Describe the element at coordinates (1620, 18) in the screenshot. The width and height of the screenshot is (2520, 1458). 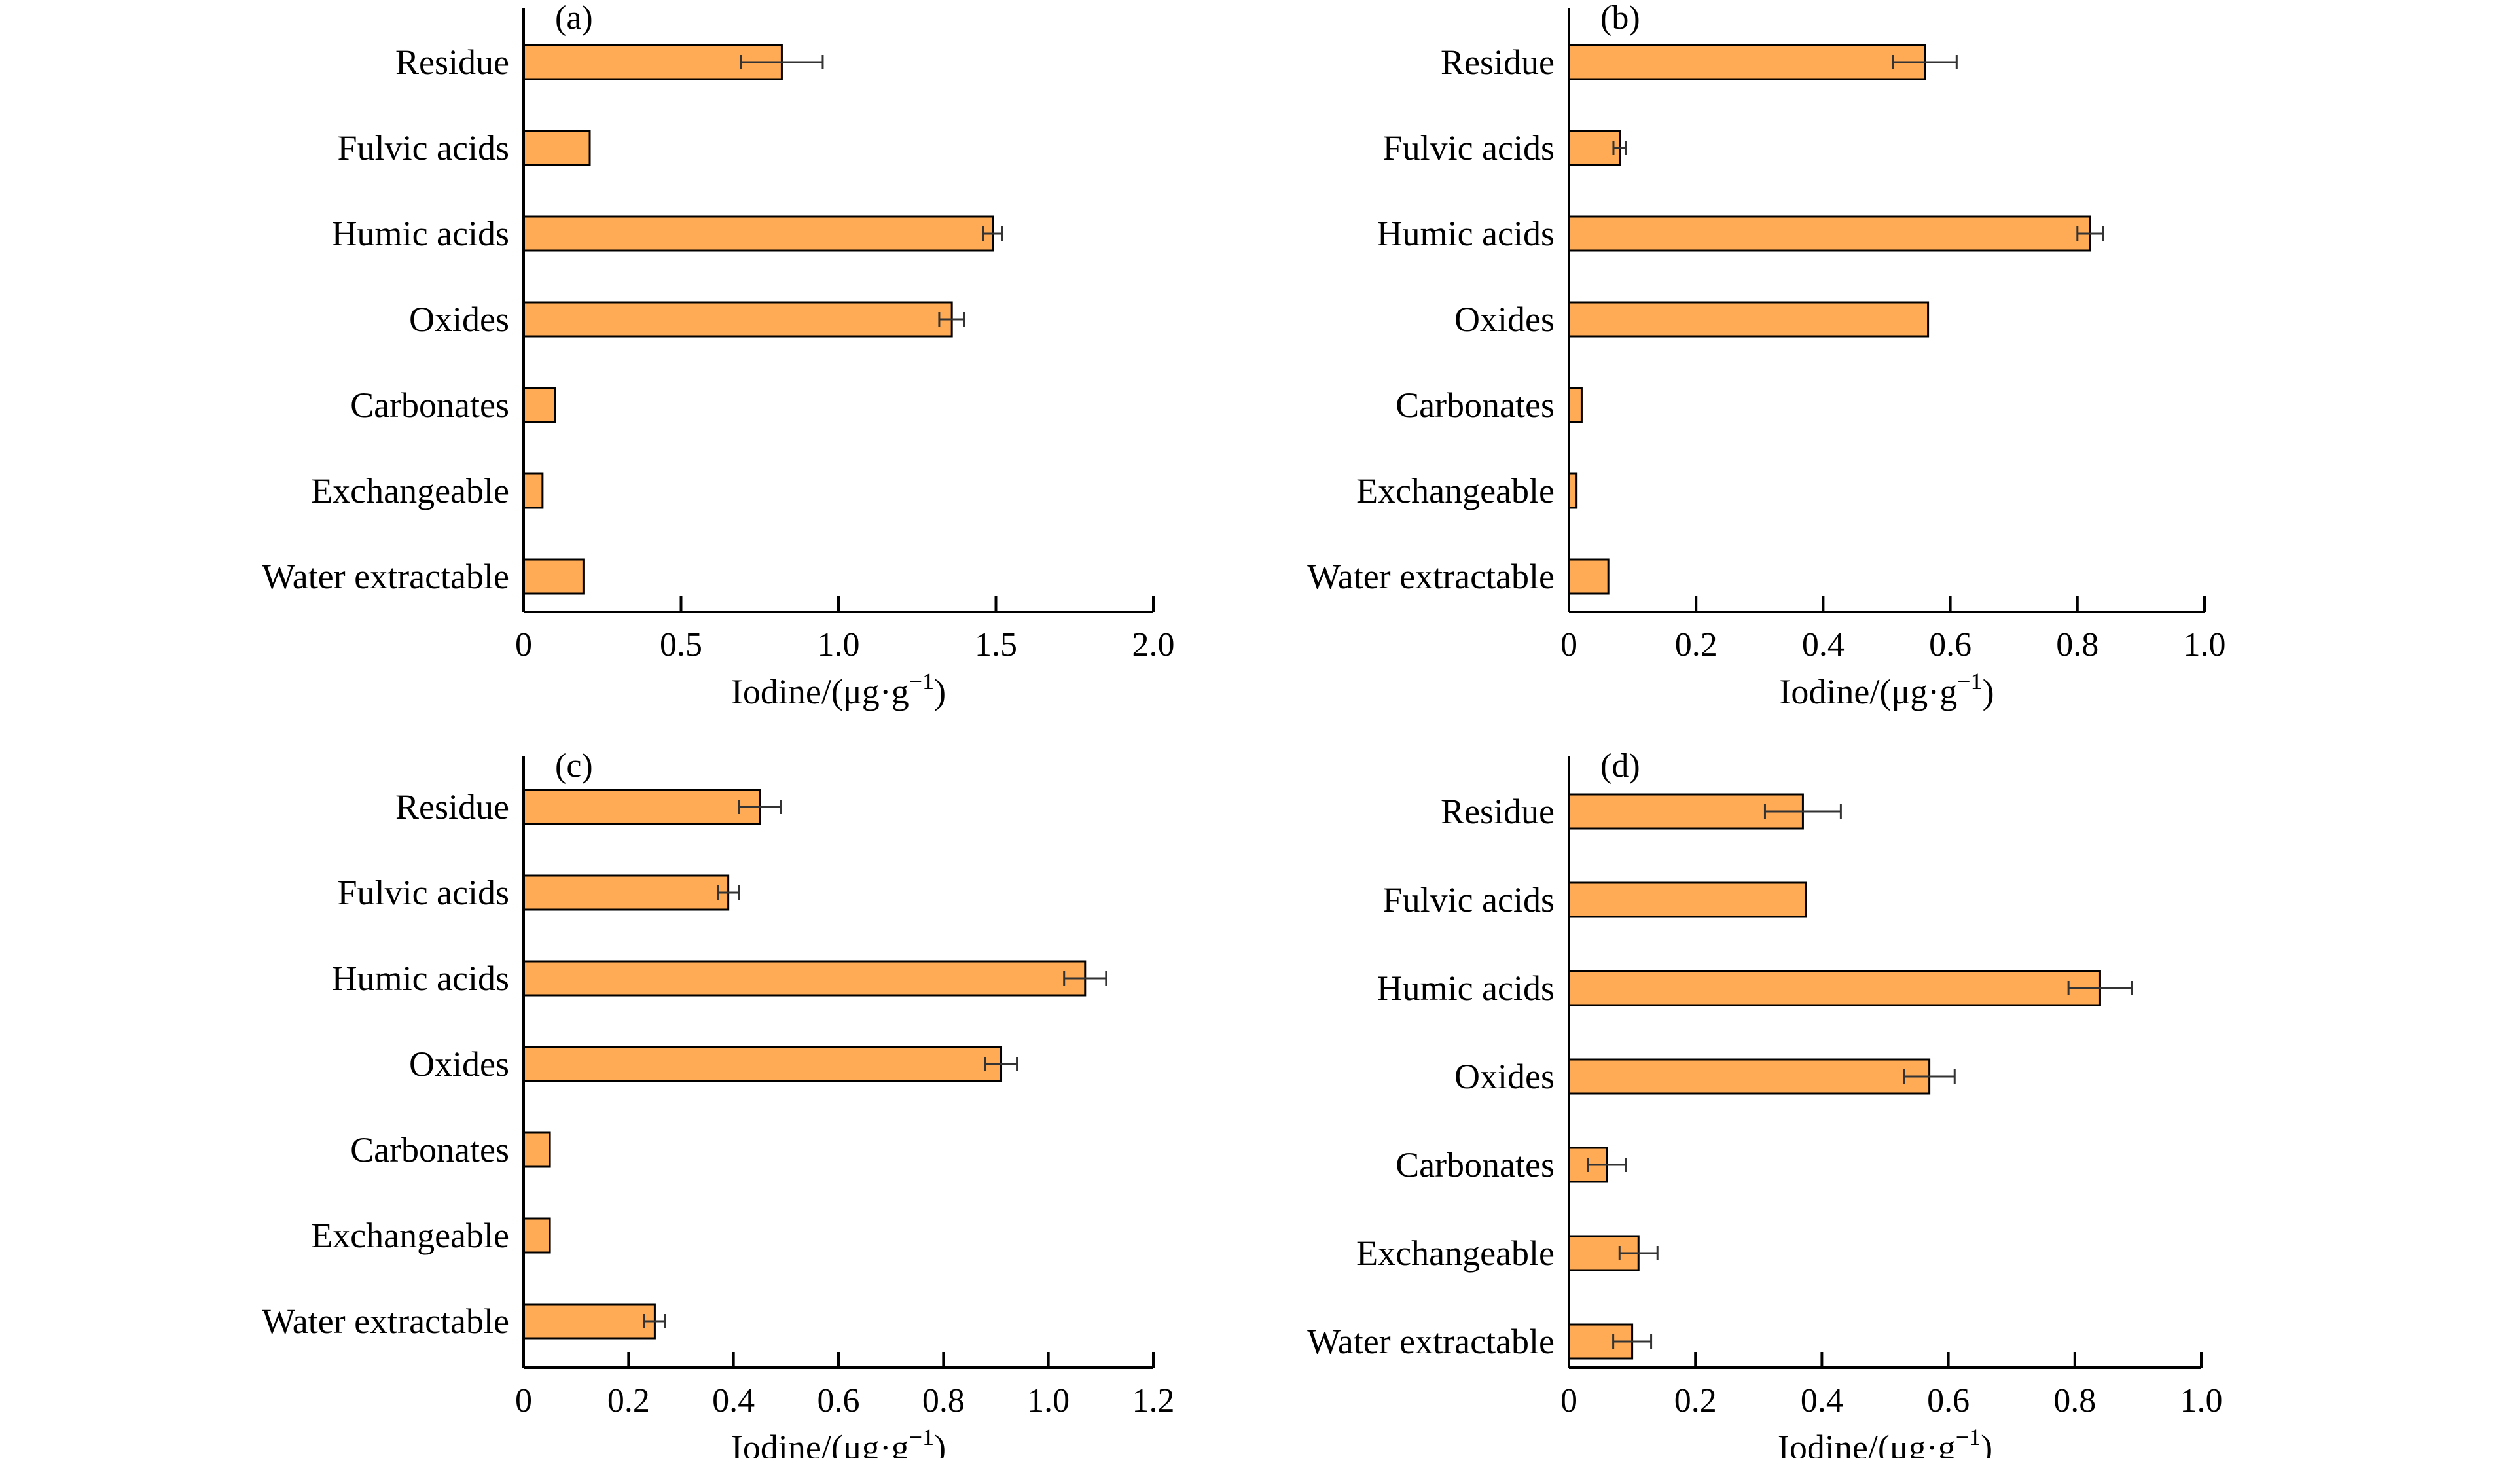
I see `panel-label: (b)` at that location.